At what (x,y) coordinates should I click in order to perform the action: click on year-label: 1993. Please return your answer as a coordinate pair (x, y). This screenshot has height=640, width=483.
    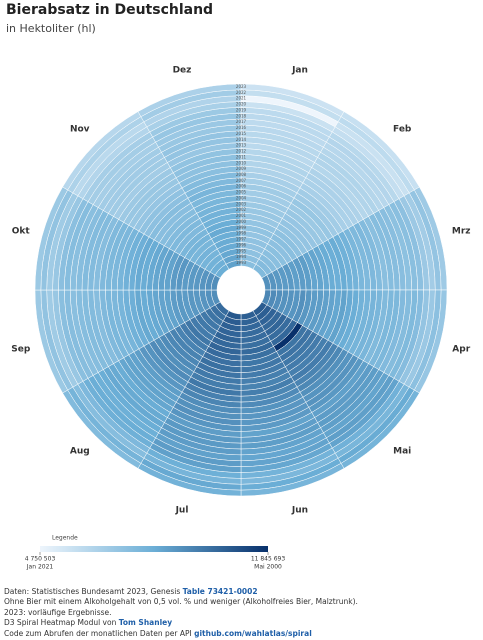
    Looking at the image, I should click on (241, 262).